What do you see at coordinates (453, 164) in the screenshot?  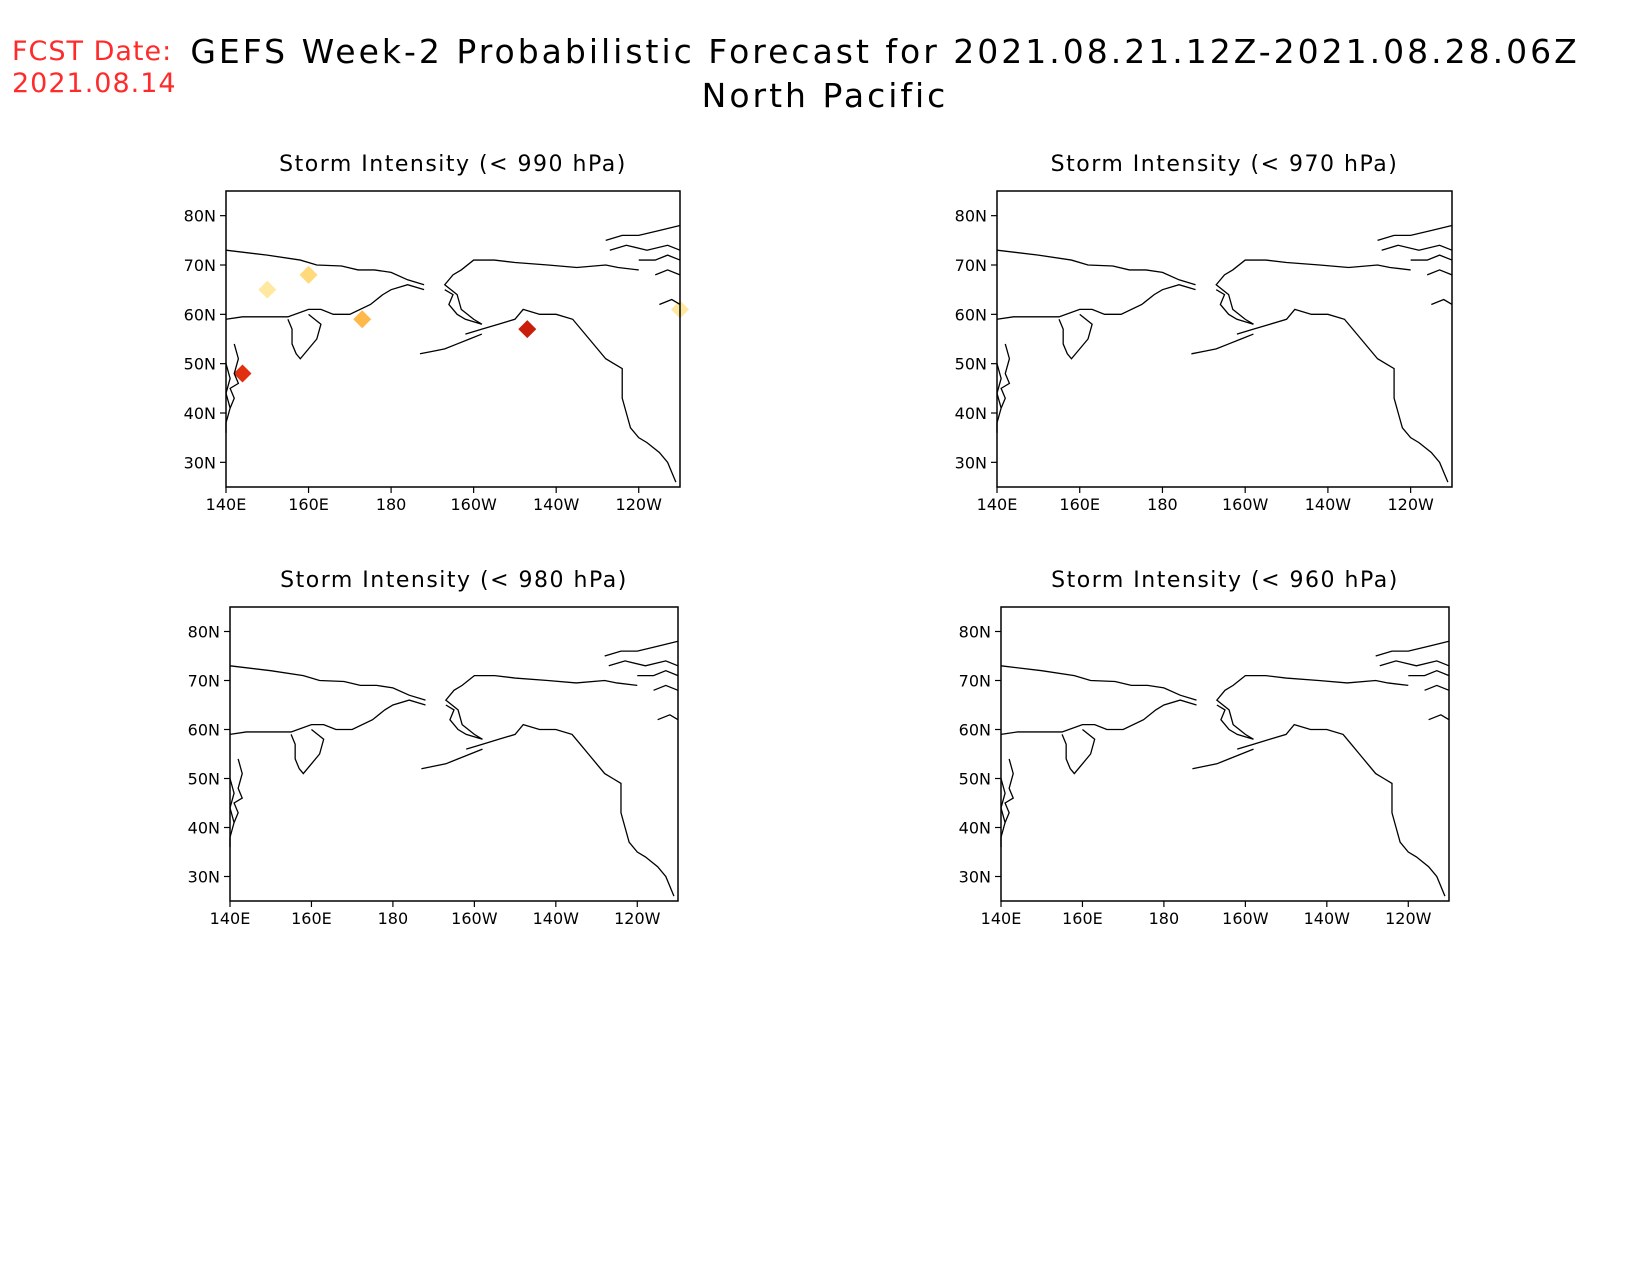 I see `panel-title: Storm Intensity (< 990 hPa)` at bounding box center [453, 164].